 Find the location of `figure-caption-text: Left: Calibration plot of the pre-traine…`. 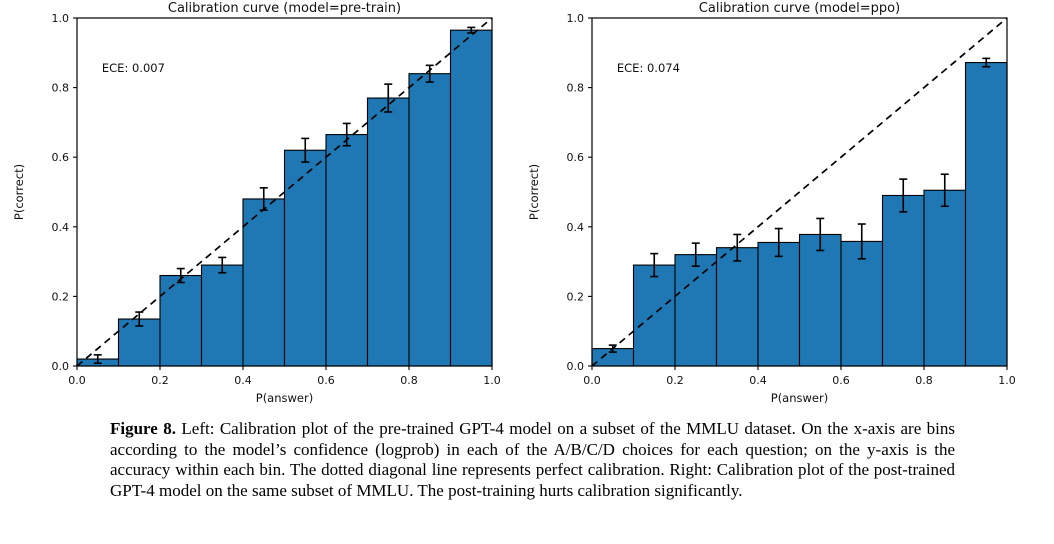

figure-caption-text: Left: Calibration plot of the pre-traine… is located at coordinates (532, 459).